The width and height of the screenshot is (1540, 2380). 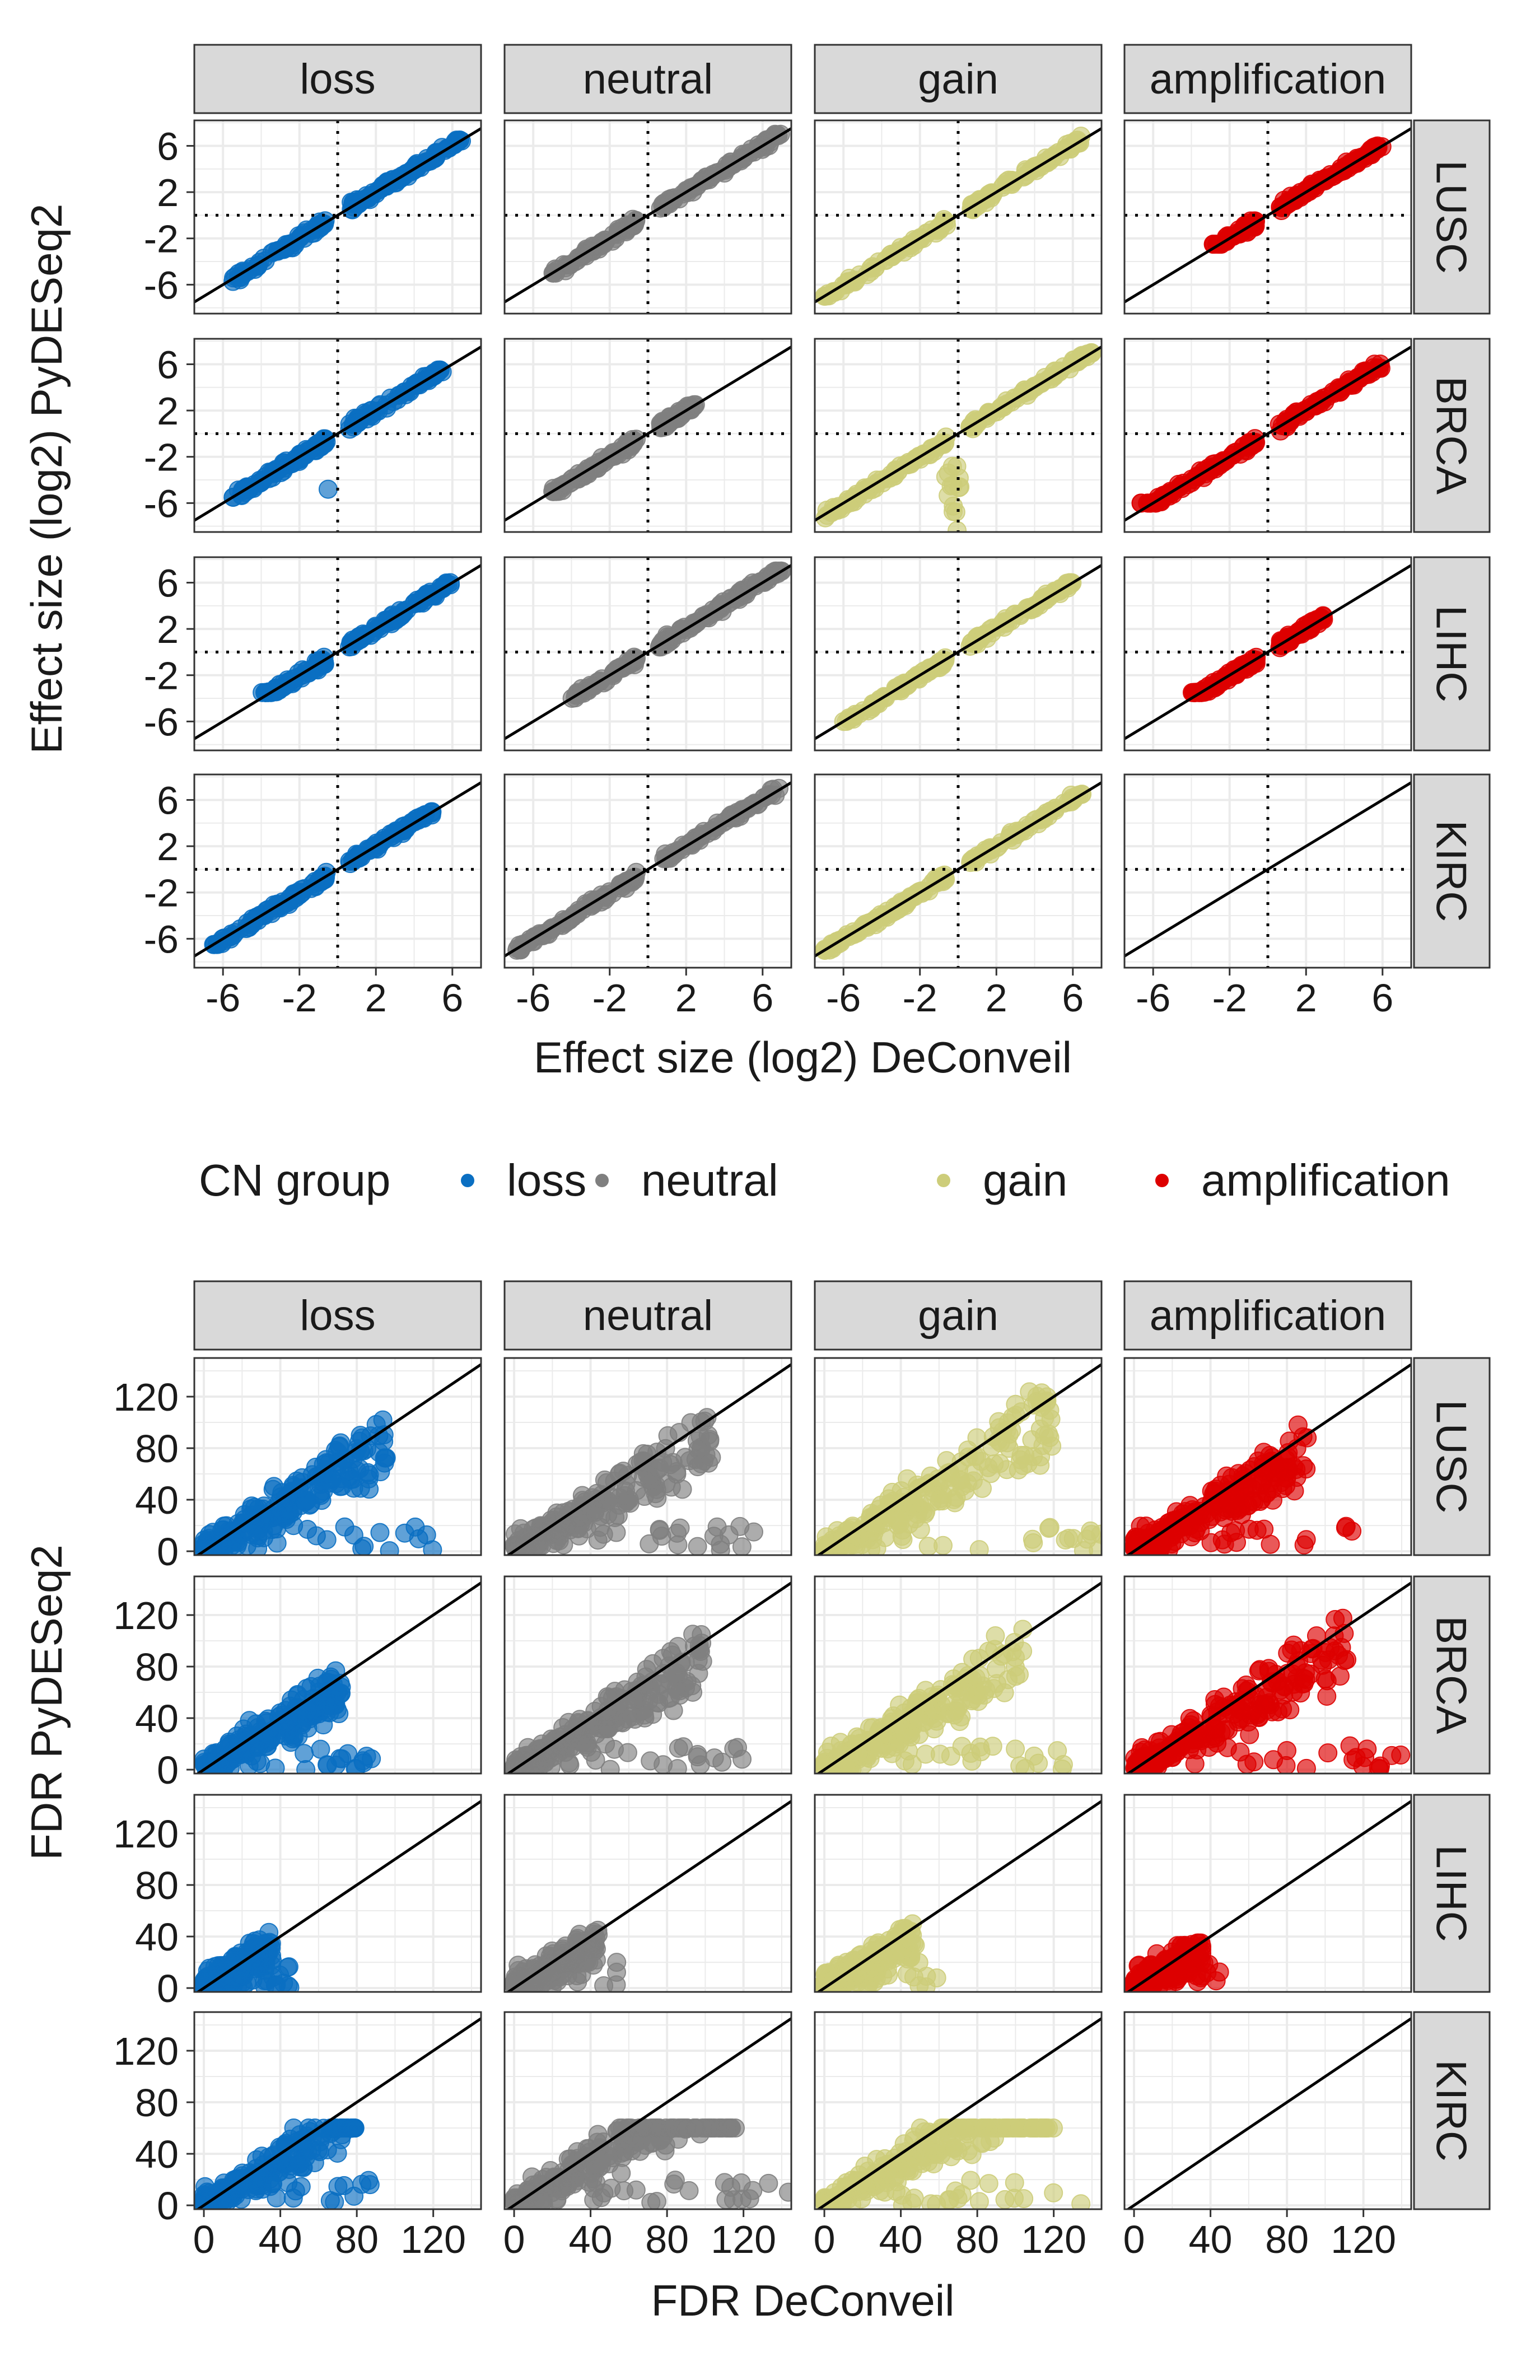 What do you see at coordinates (146, 1397) in the screenshot?
I see `y-tick-label: 120` at bounding box center [146, 1397].